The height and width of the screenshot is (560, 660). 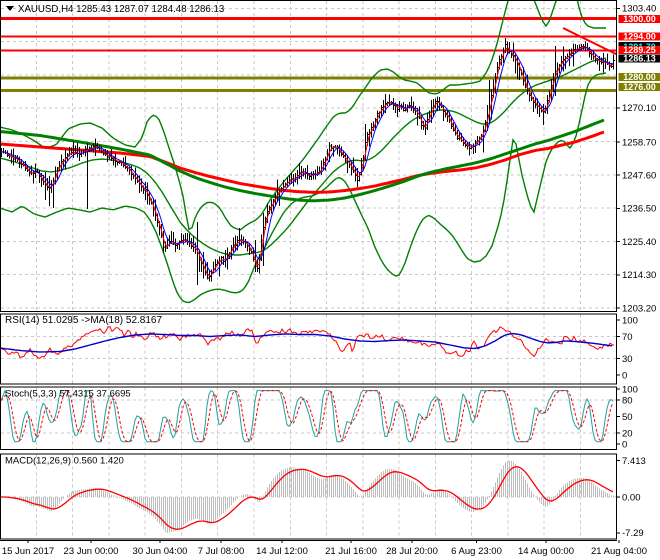 What do you see at coordinates (627, 417) in the screenshot?
I see `svg-text: 50` at bounding box center [627, 417].